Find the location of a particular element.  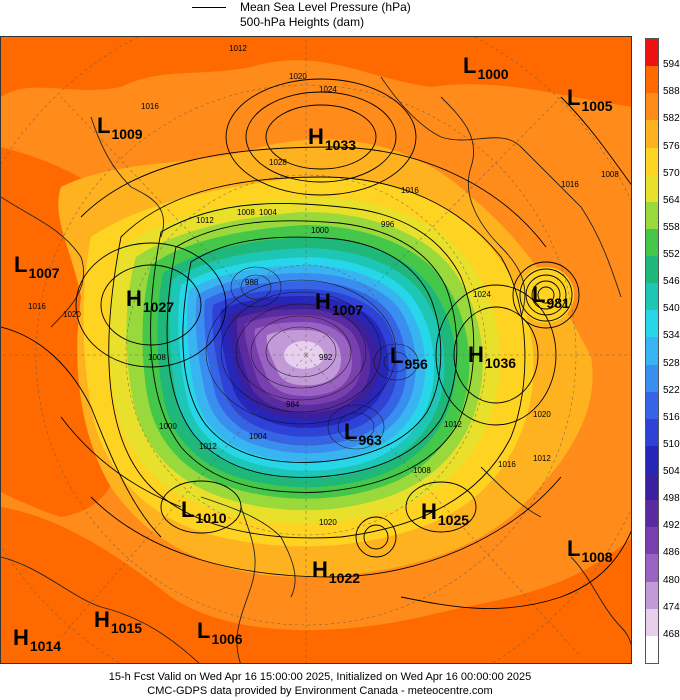

colorbar-tick-label: 552 is located at coordinates (671, 255).